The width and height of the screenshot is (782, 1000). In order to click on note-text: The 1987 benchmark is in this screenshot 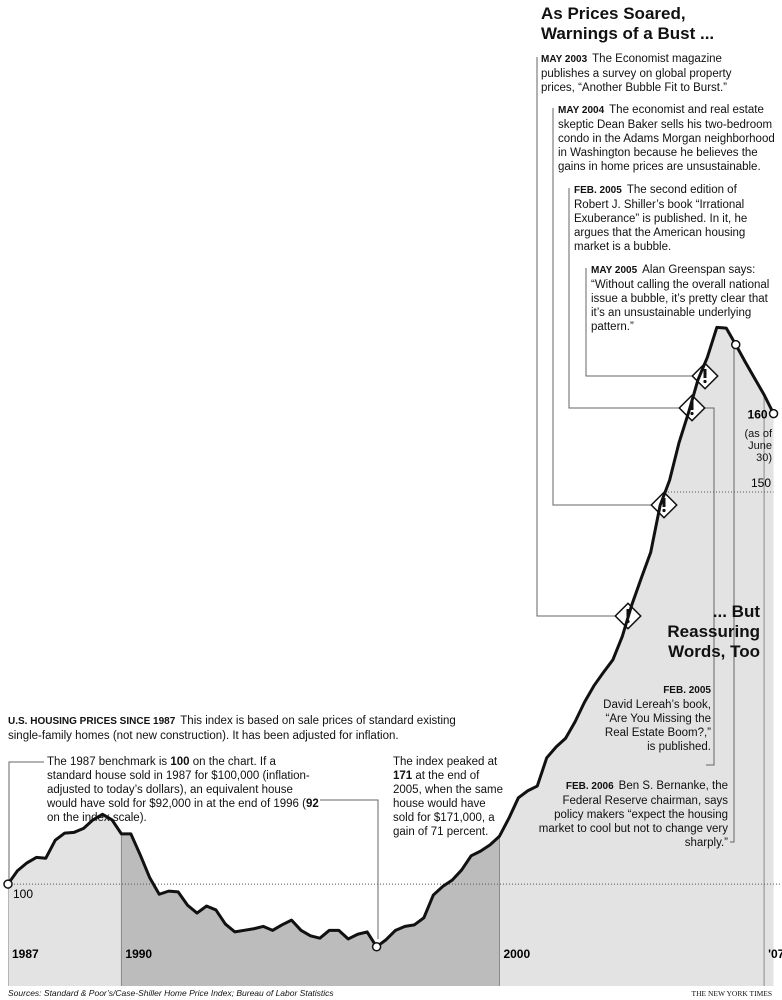, I will do `click(109, 762)`.